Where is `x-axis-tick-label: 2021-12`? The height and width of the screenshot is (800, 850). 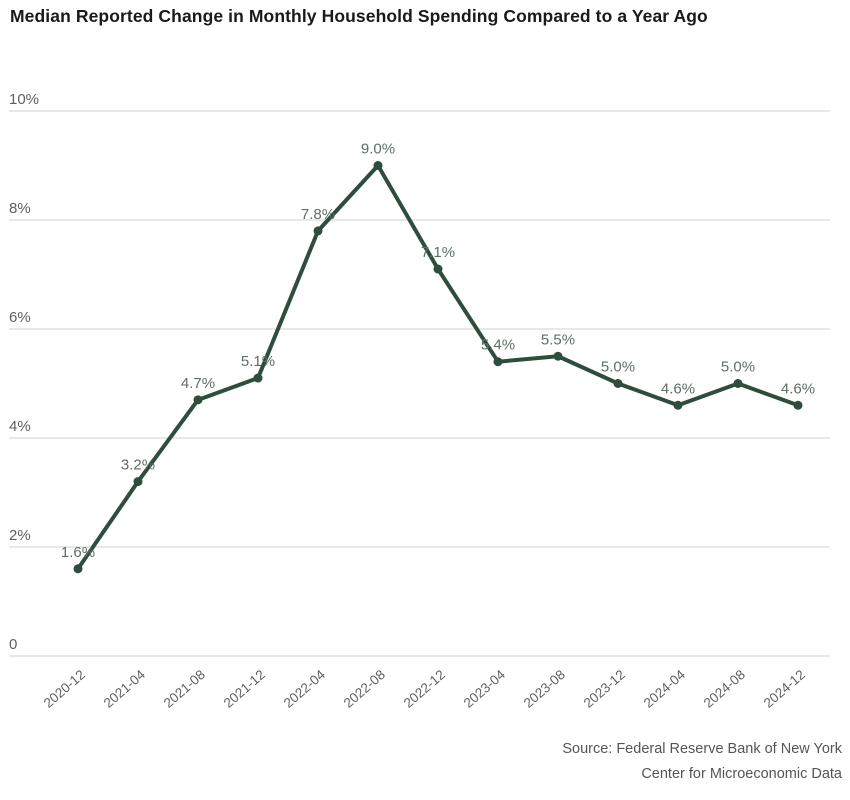
x-axis-tick-label: 2021-12 is located at coordinates (244, 689).